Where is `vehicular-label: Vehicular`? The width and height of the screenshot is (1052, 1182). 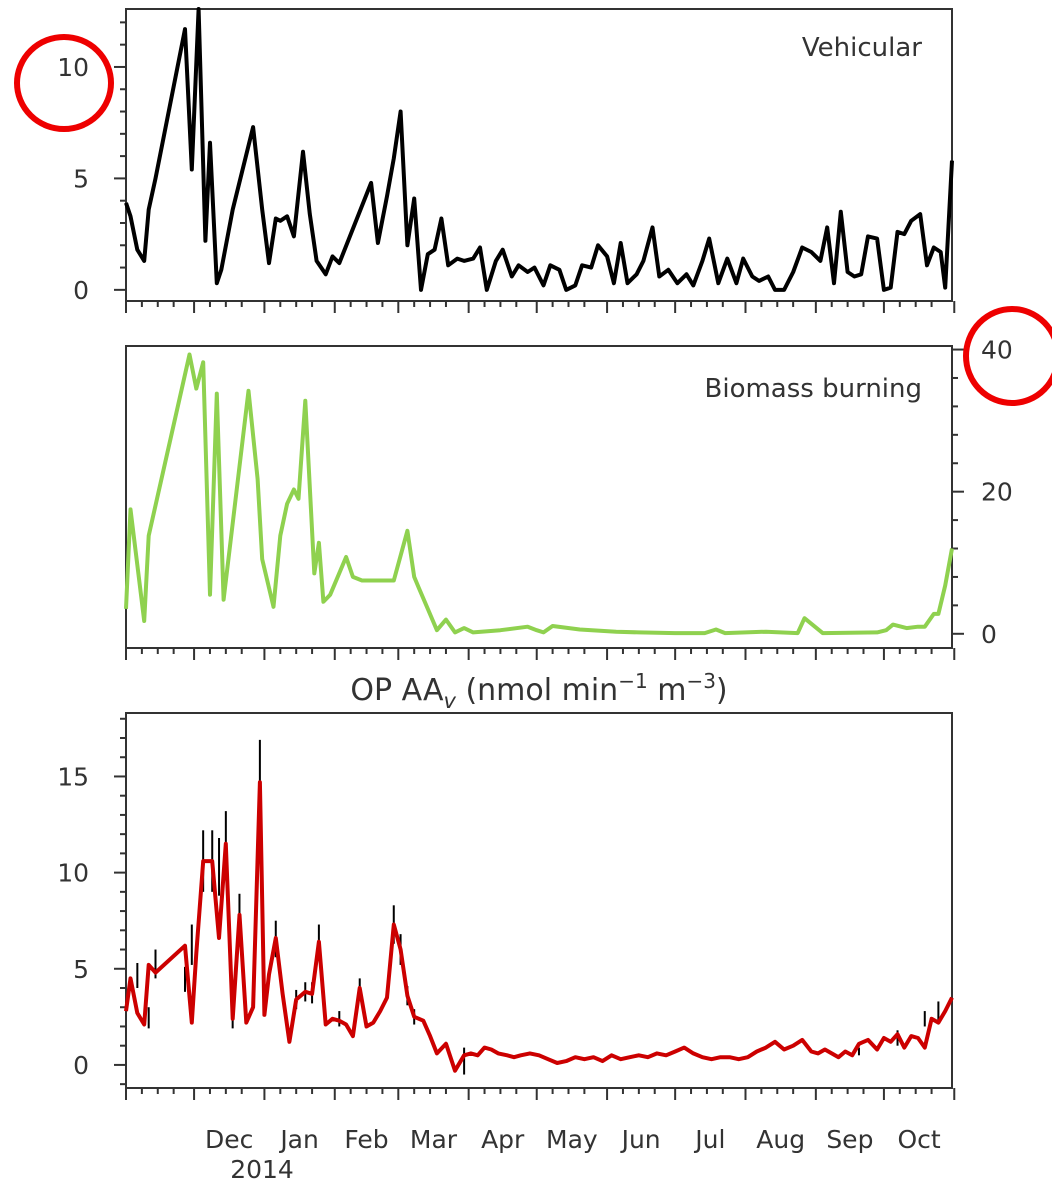 vehicular-label: Vehicular is located at coordinates (862, 48).